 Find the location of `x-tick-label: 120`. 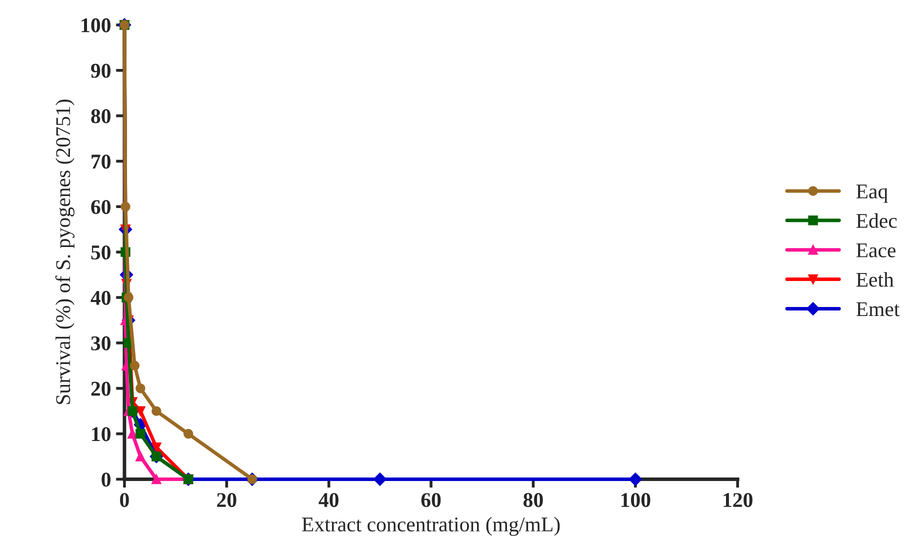

x-tick-label: 120 is located at coordinates (738, 500).